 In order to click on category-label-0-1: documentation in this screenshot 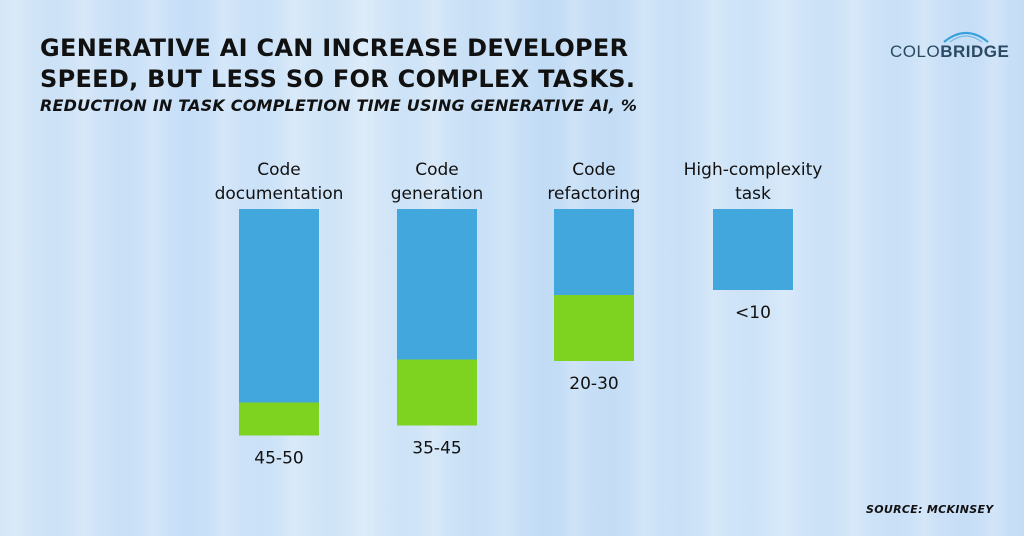, I will do `click(279, 194)`.